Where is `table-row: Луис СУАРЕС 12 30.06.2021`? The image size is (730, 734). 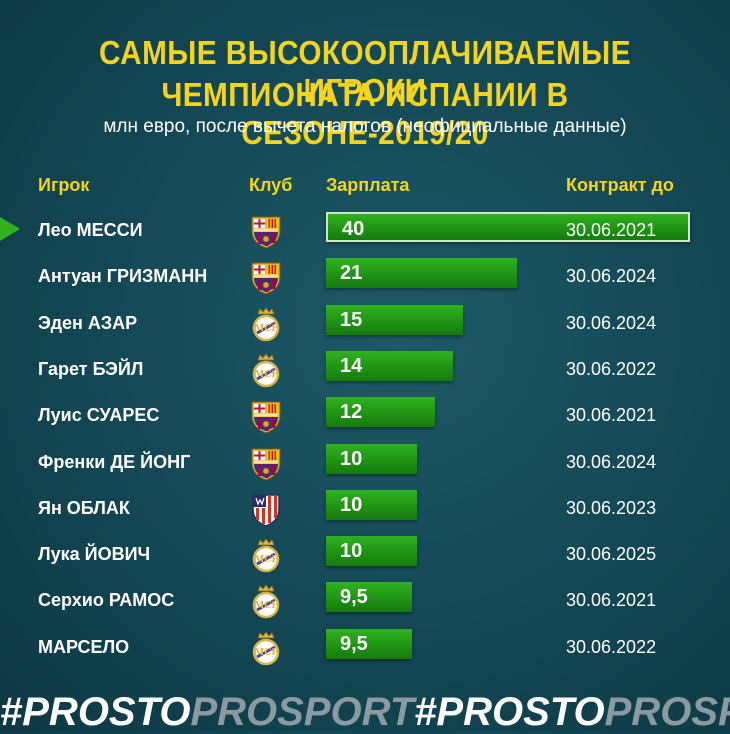
table-row: Луис СУАРЕС 12 30.06.2021 is located at coordinates (365, 416).